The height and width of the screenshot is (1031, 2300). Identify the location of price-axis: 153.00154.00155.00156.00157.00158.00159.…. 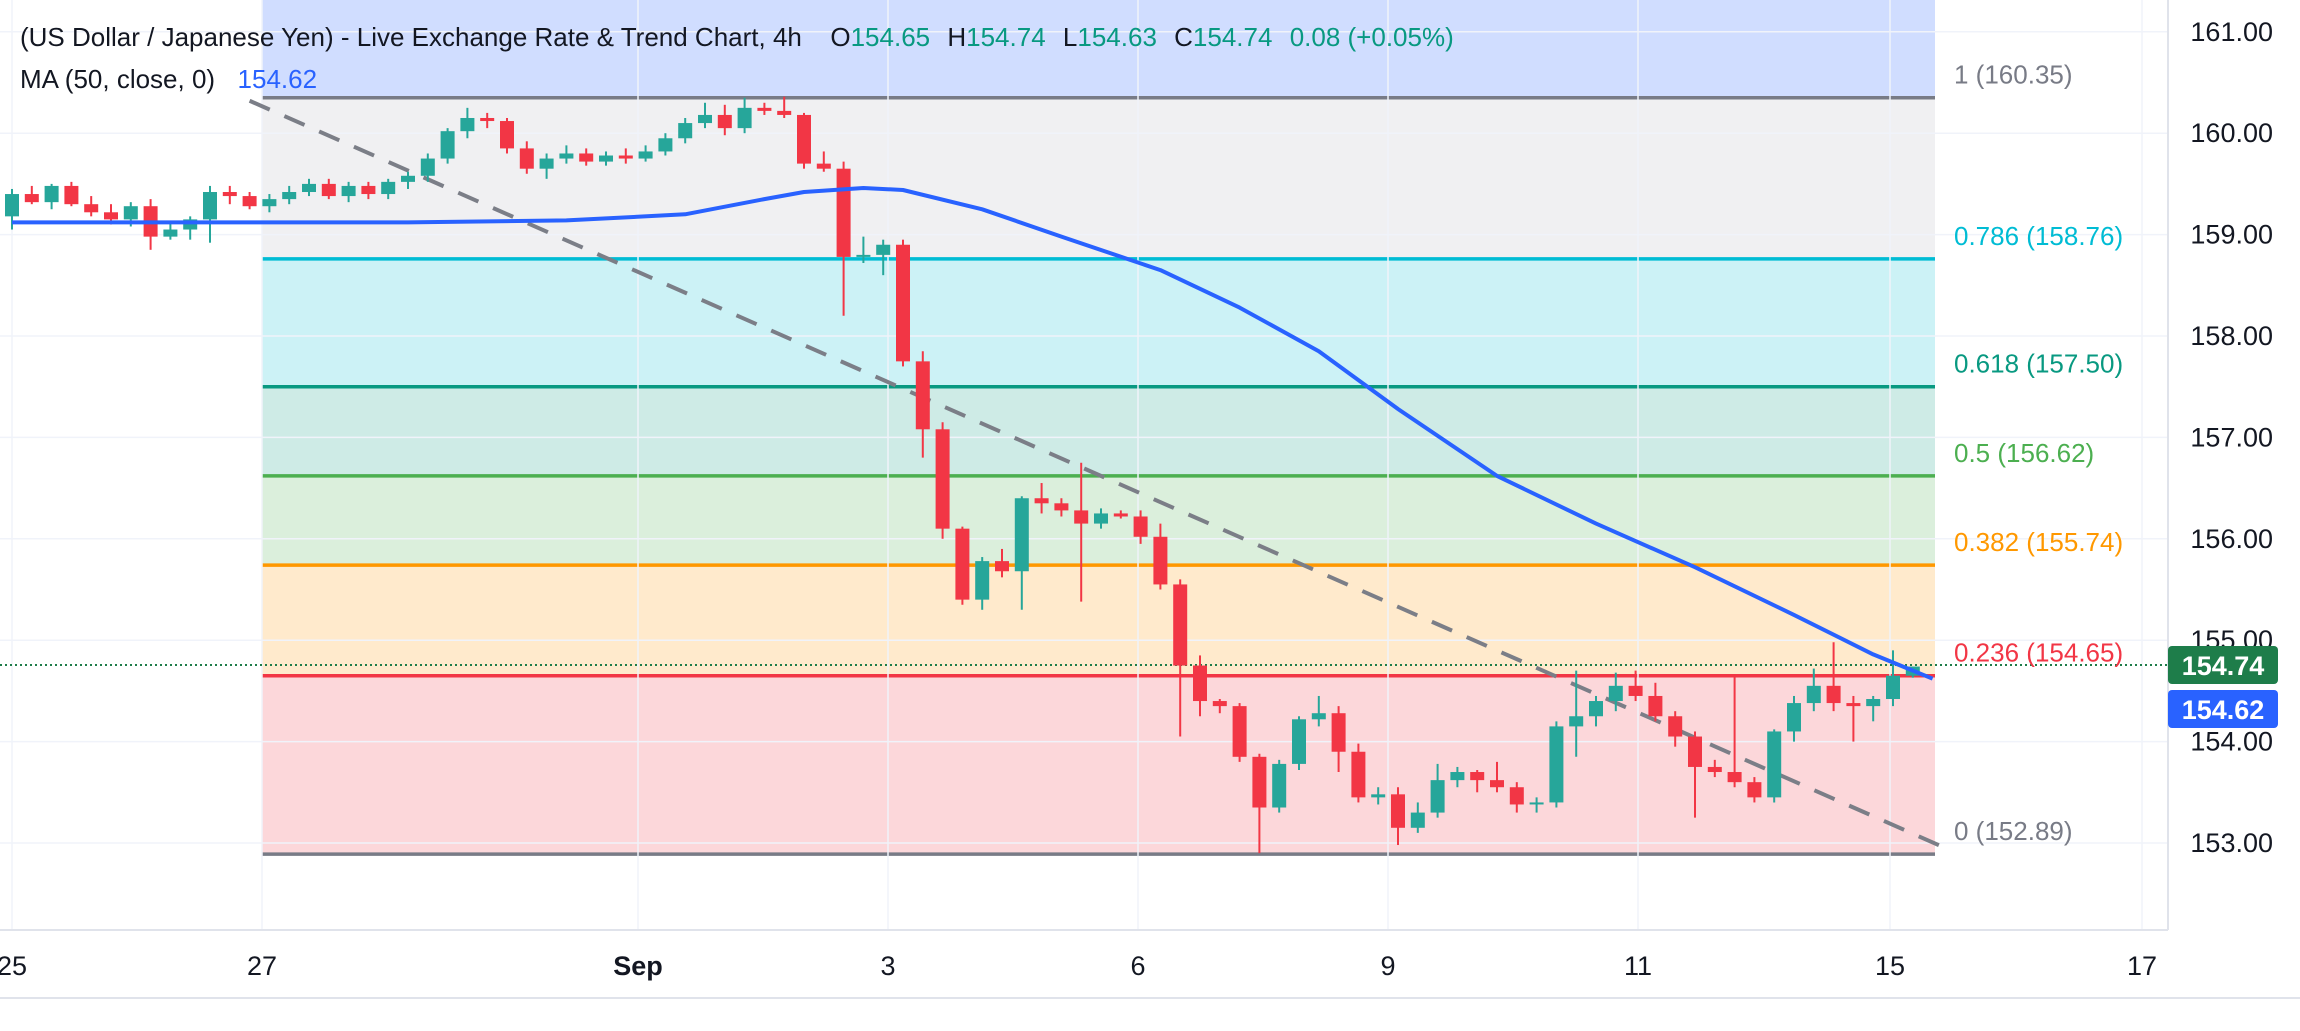
(2220, 465).